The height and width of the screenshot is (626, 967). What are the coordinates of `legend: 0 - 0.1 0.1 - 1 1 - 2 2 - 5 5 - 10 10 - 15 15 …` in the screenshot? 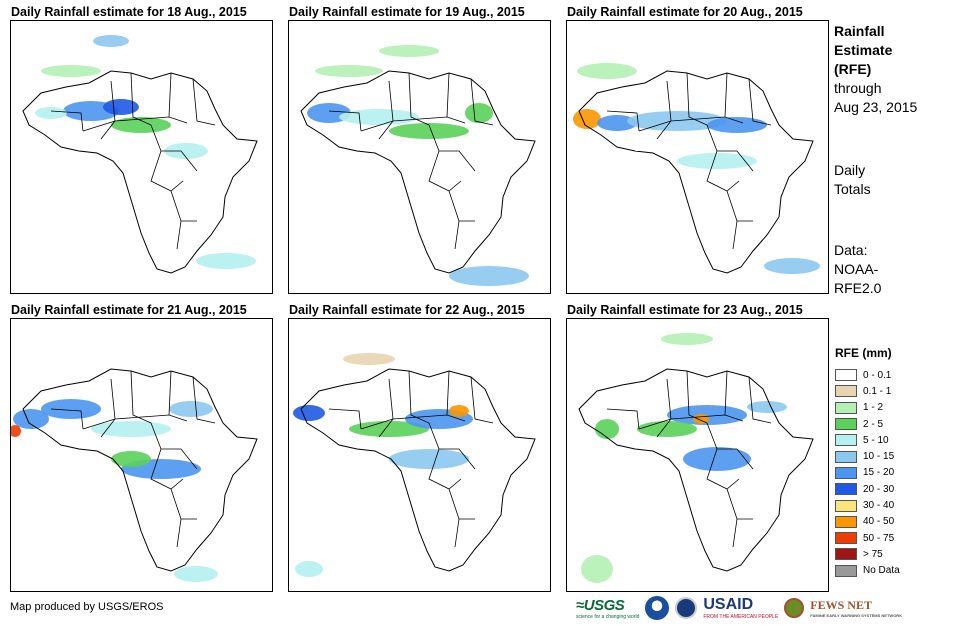 It's located at (867, 473).